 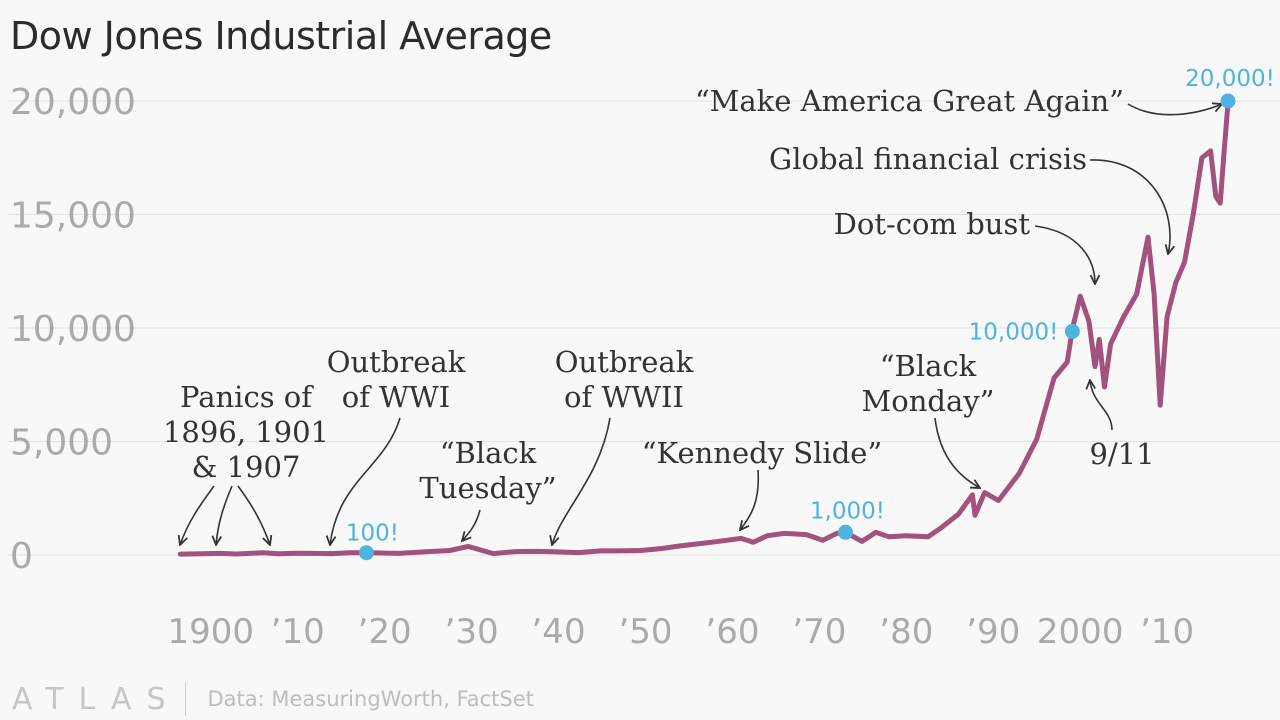 I want to click on annotation-outbreak-of-wwii: Outbreak of WWII, so click(x=624, y=379).